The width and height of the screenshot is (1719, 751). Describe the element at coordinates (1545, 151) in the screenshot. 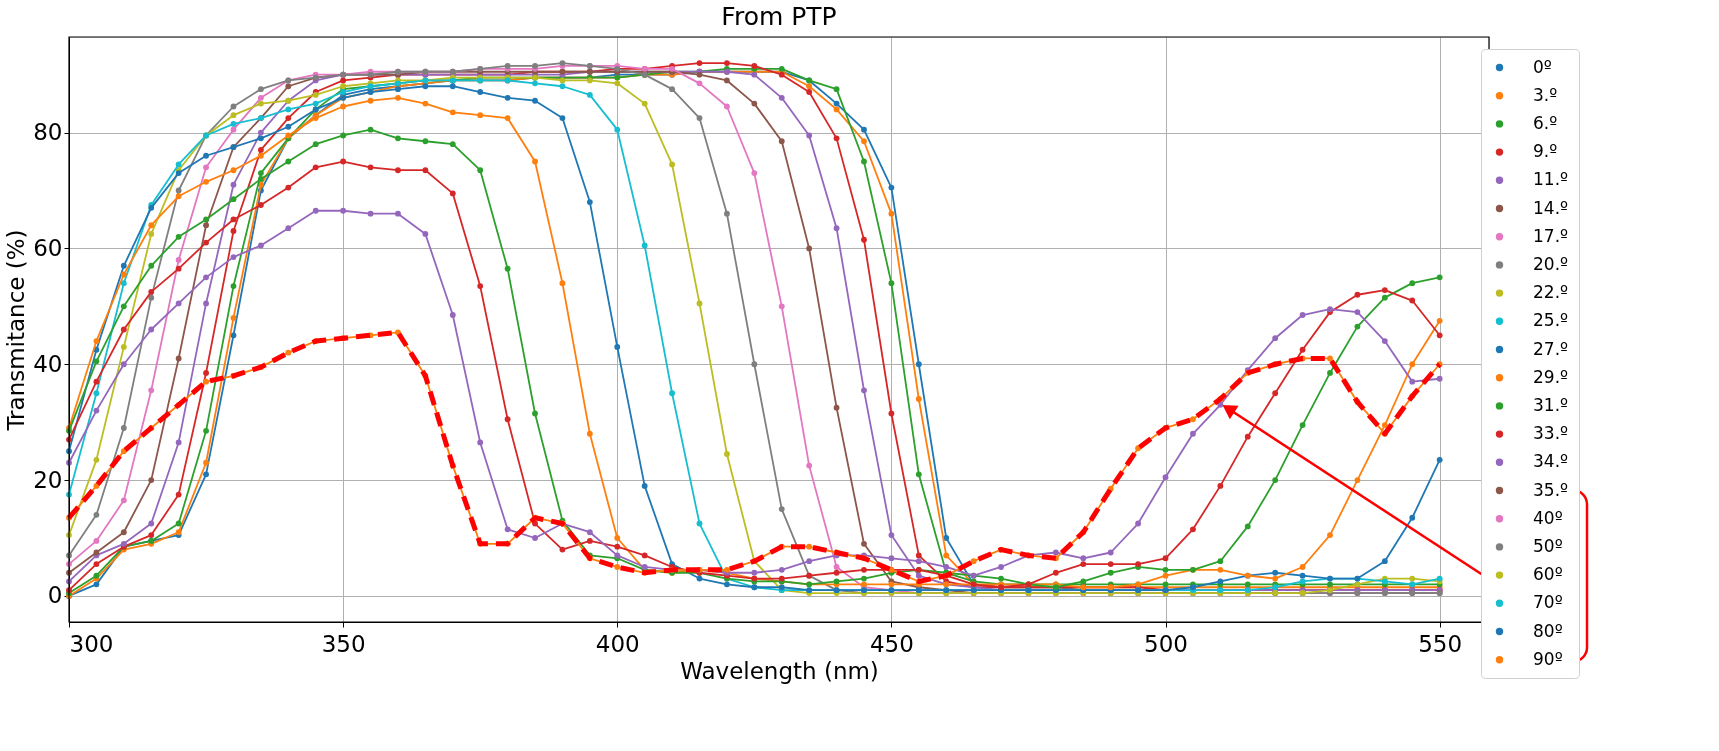

I see `legend-label: 9.º` at that location.